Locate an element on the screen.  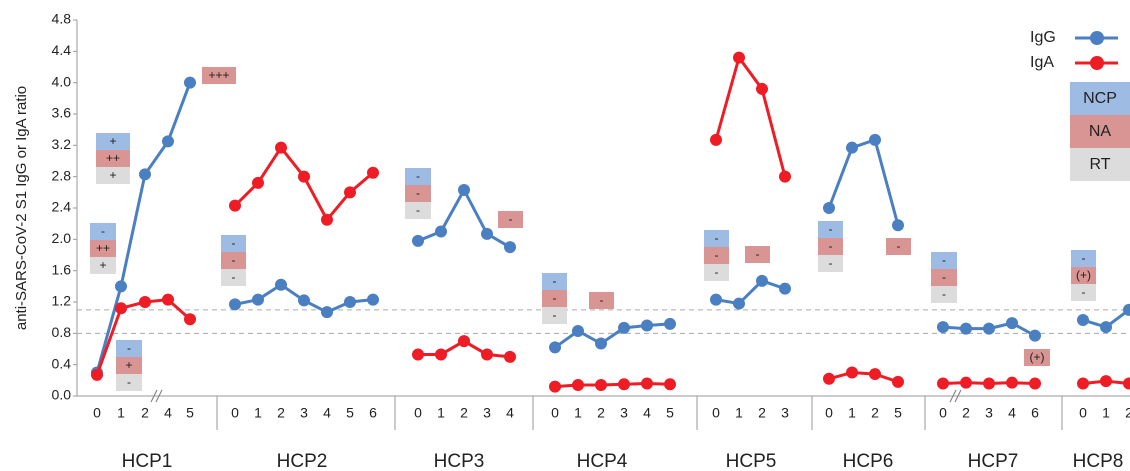
group-label: HCP1 is located at coordinates (147, 461).